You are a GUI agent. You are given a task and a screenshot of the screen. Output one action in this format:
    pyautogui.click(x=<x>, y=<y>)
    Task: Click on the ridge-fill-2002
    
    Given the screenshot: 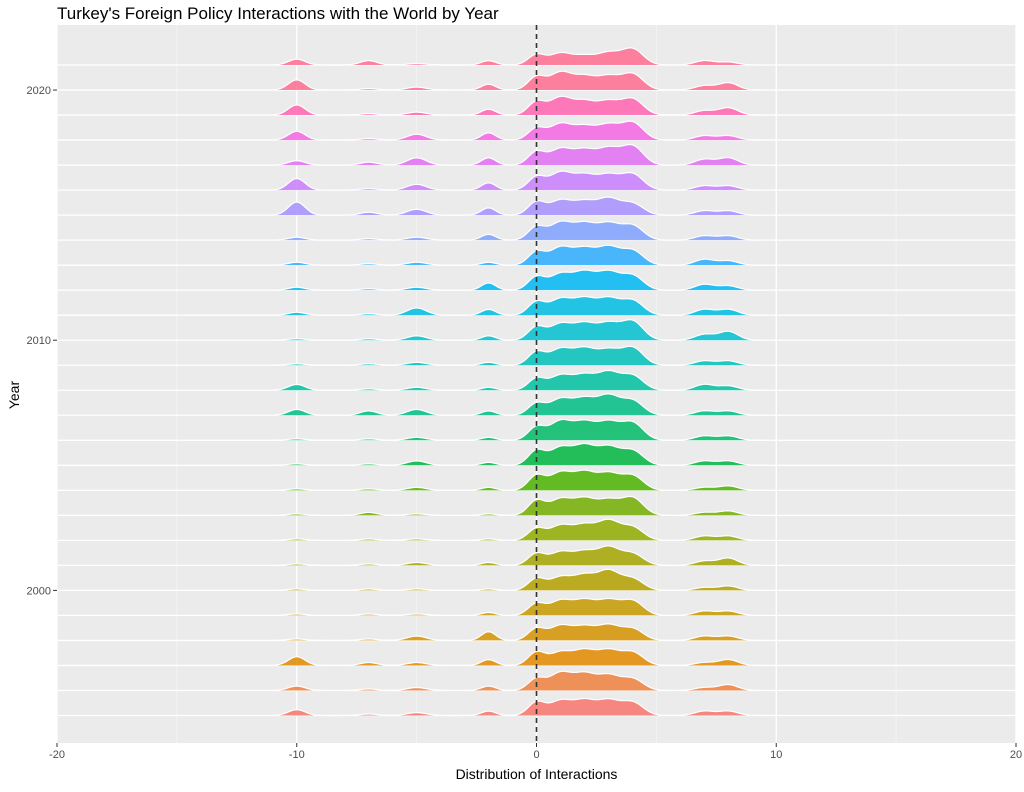 What is the action you would take?
    pyautogui.click(x=518, y=530)
    